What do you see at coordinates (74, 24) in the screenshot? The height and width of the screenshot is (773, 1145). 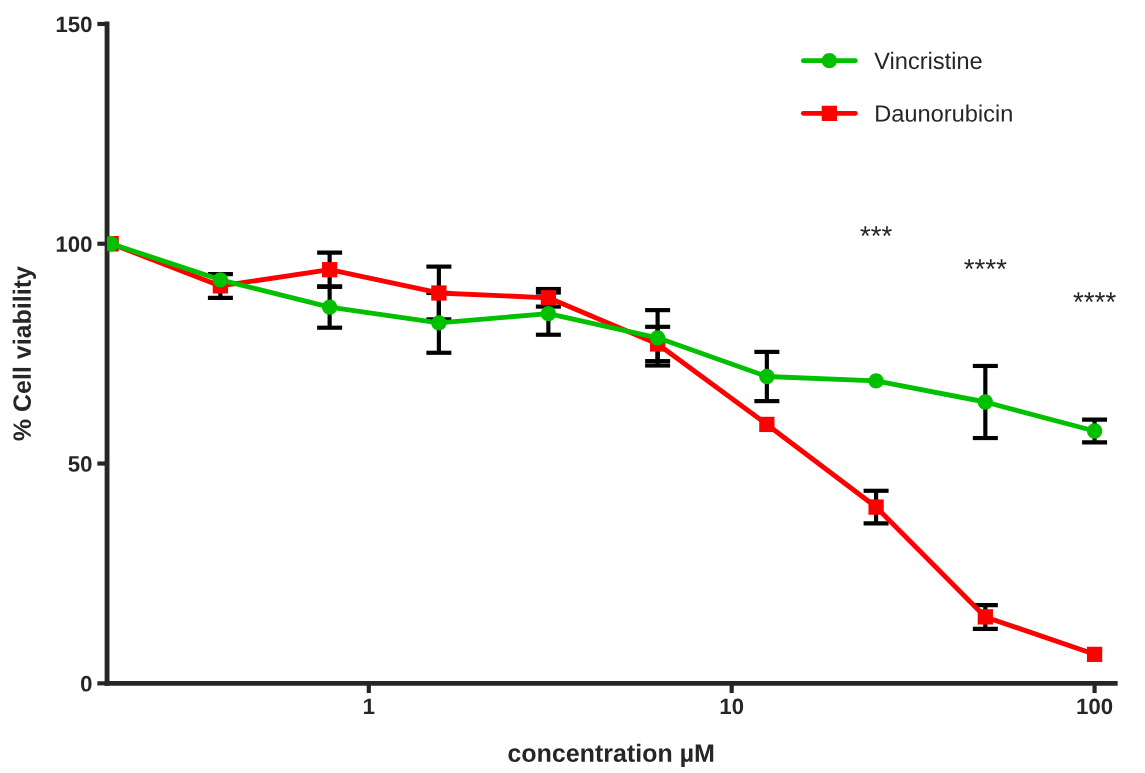 I see `y-tick-label: 150` at bounding box center [74, 24].